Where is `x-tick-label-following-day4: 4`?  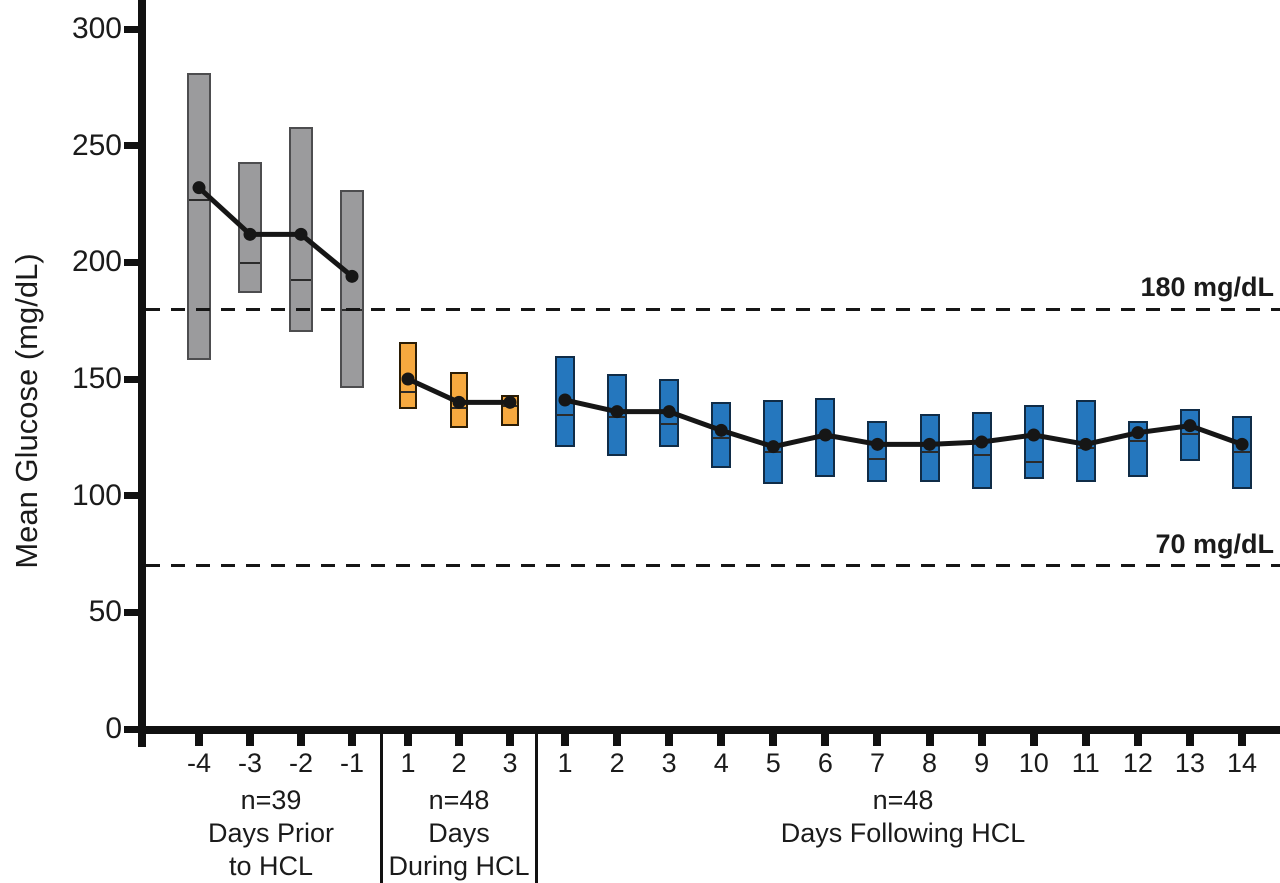
x-tick-label-following-day4: 4 is located at coordinates (721, 763).